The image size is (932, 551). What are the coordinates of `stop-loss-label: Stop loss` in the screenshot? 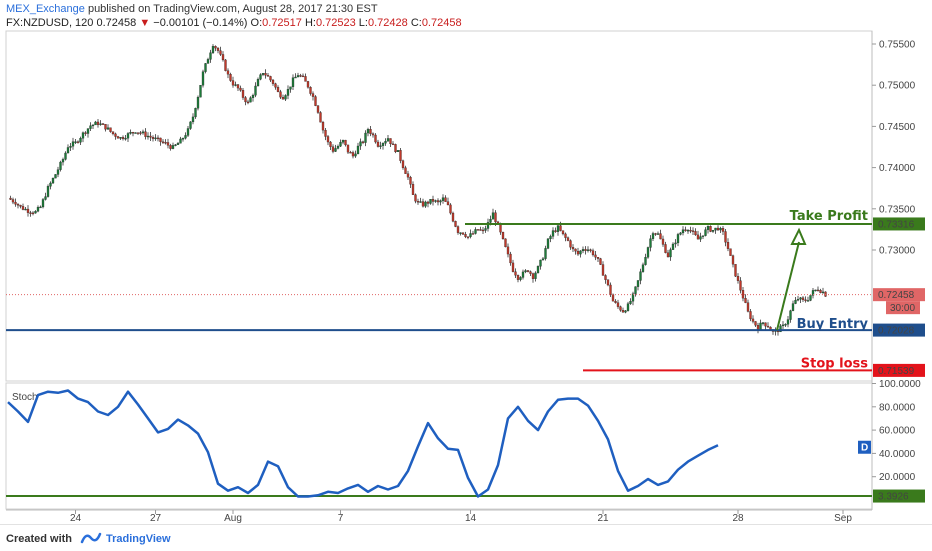 It's located at (834, 363).